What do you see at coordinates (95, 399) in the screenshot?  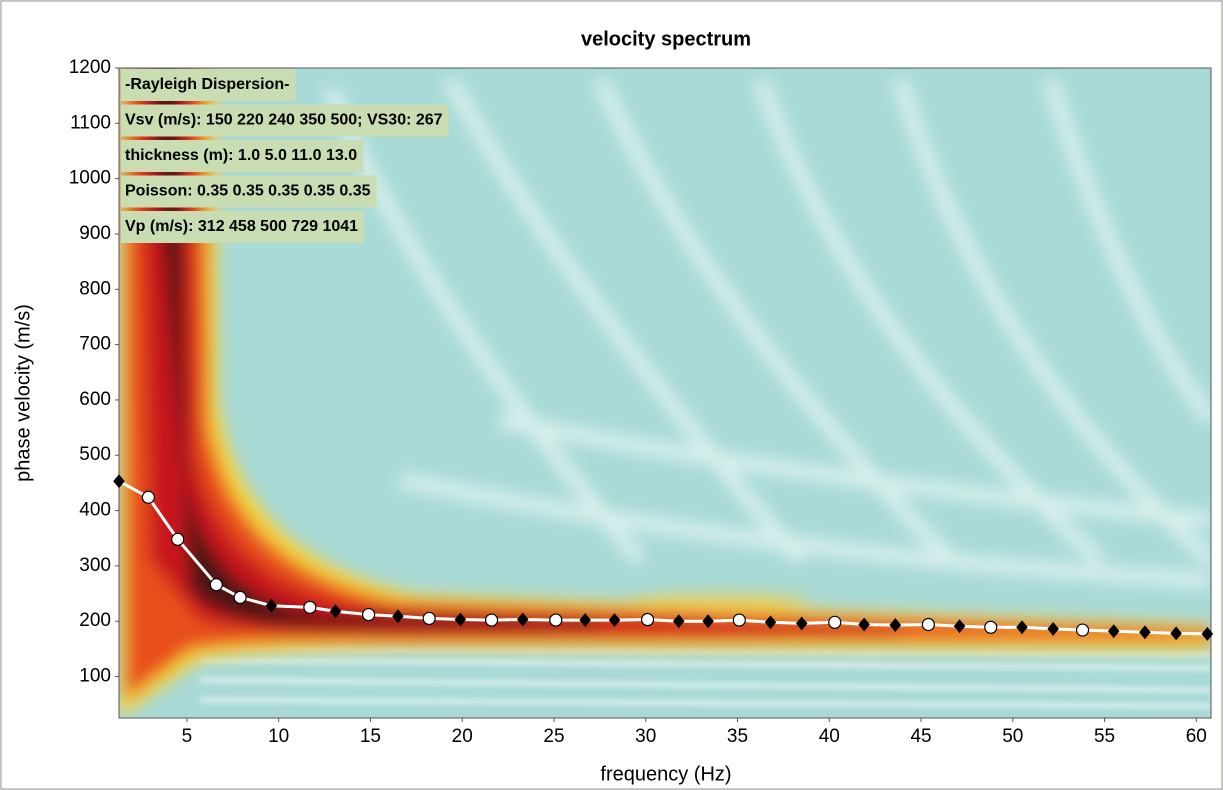 I see `y-tick-label: 600` at bounding box center [95, 399].